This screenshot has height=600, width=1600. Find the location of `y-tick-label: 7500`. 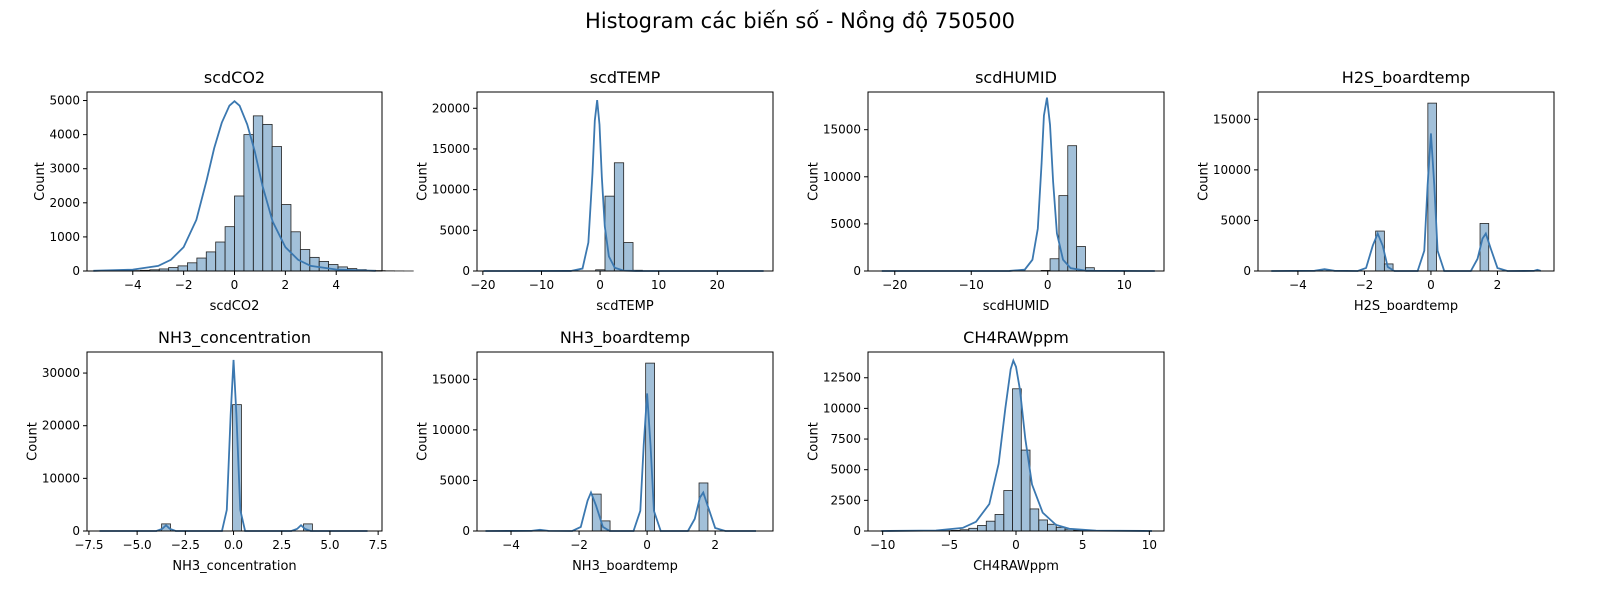

y-tick-label: 7500 is located at coordinates (845, 439).